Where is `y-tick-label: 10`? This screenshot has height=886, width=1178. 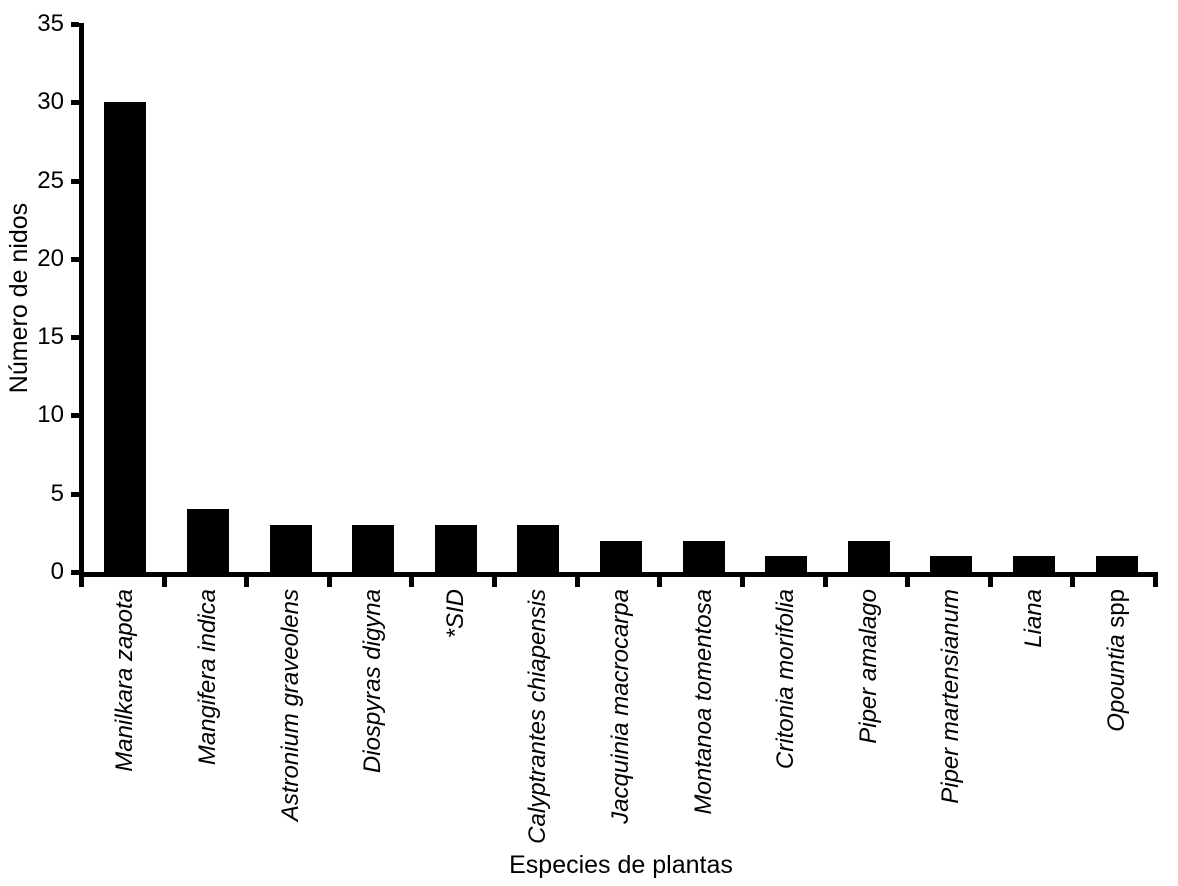
y-tick-label: 10 is located at coordinates (50, 414).